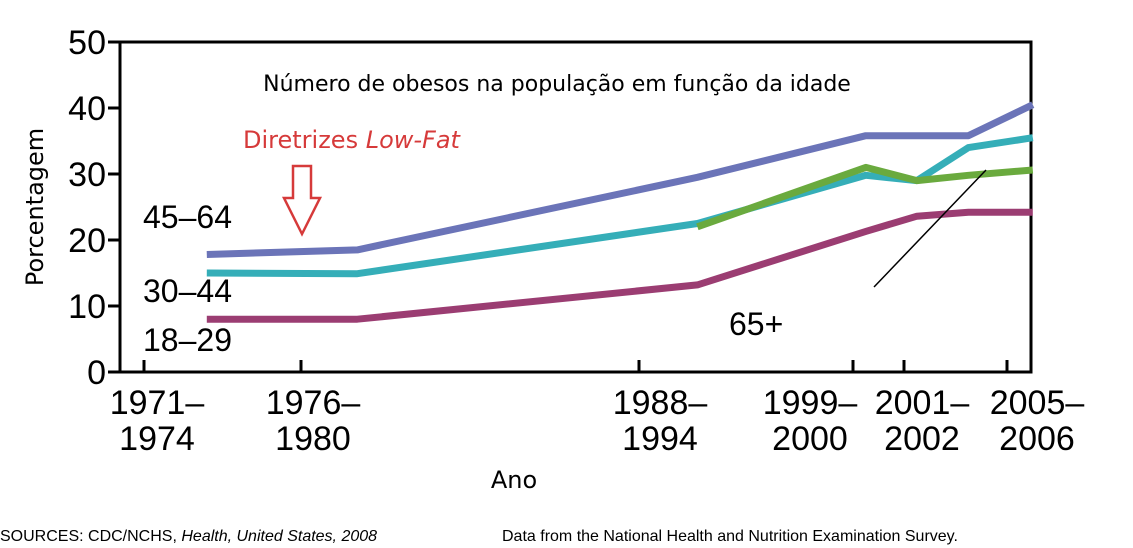 The width and height of the screenshot is (1133, 548). What do you see at coordinates (87, 43) in the screenshot?
I see `y-tick-label: 50` at bounding box center [87, 43].